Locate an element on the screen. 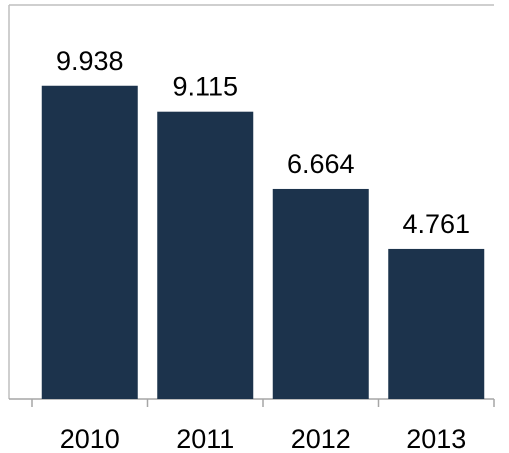  data-label-2011: 9.115 is located at coordinates (205, 87).